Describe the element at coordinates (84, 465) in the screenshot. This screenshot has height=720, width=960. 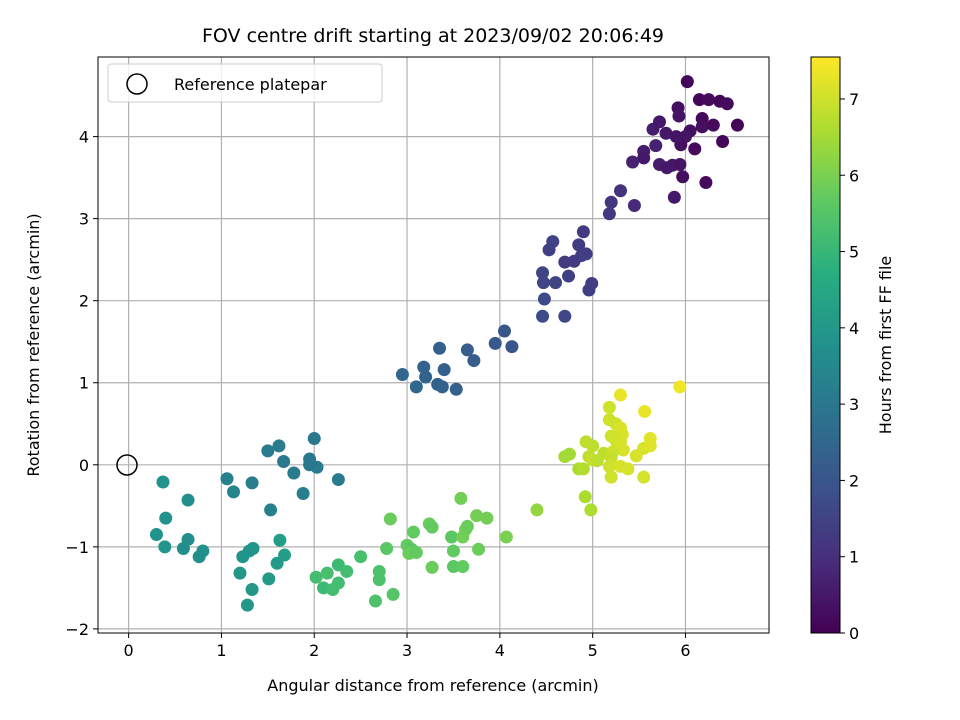
I see `y-tick-label: 0` at that location.